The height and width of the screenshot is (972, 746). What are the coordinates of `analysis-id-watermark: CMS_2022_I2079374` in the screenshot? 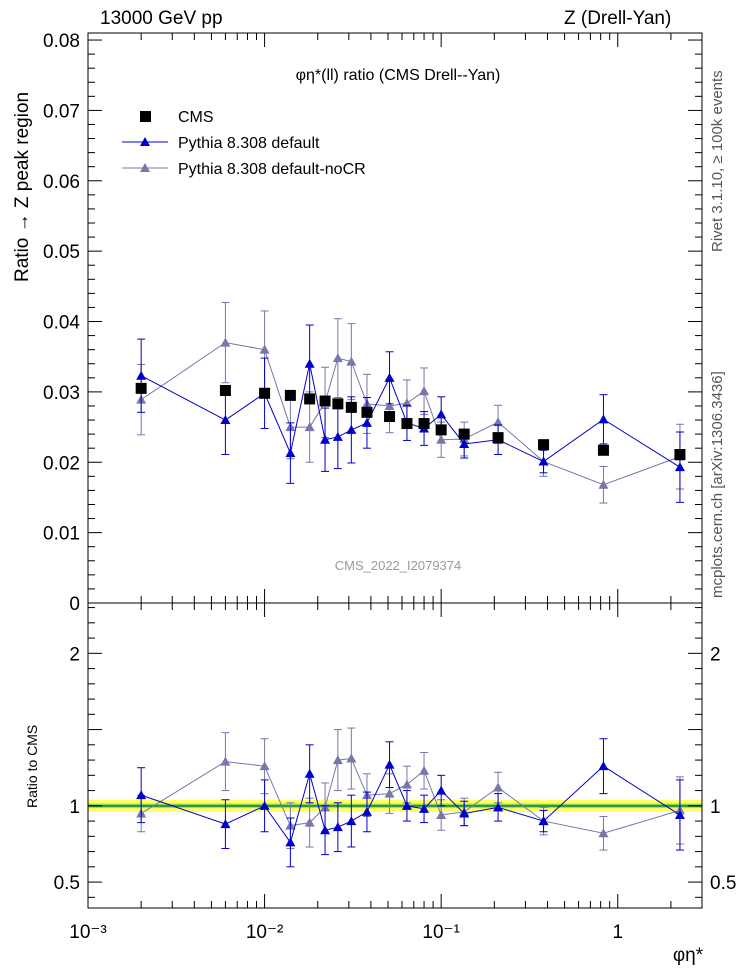 It's located at (398, 565).